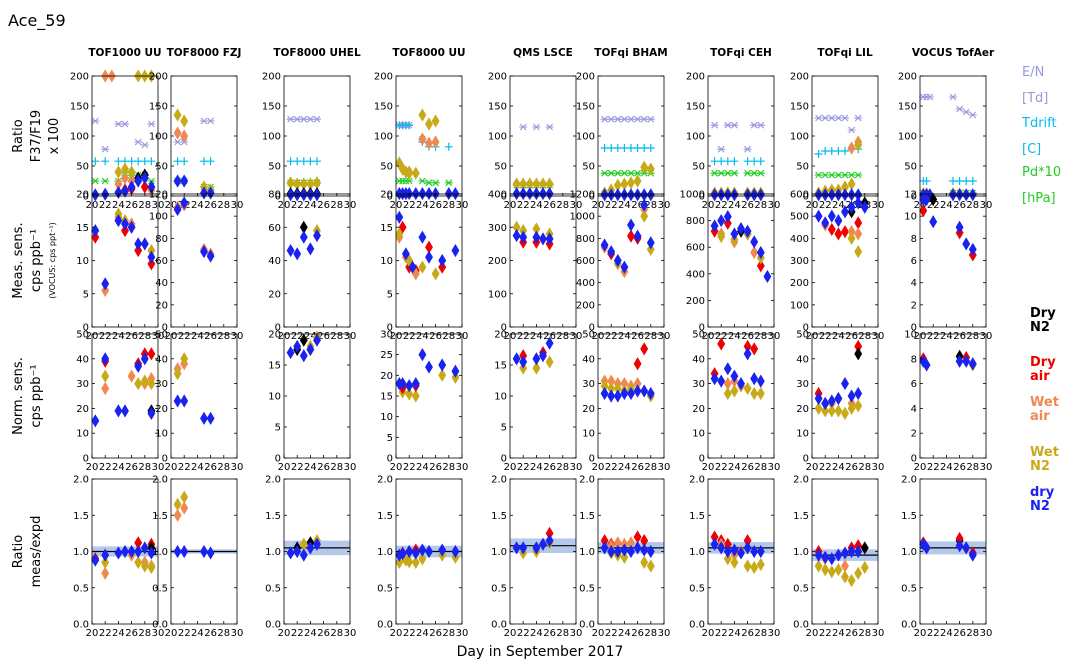 The image size is (1067, 665). I want to click on y-tick-label: 30, so click(588, 384).